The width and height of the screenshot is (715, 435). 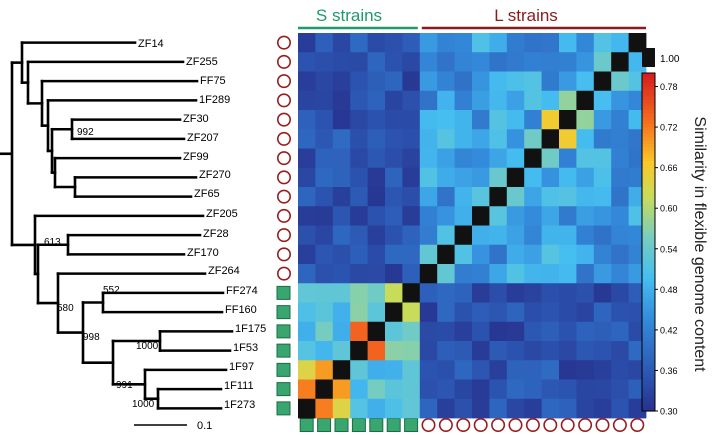 What do you see at coordinates (196, 157) in the screenshot?
I see `tip-label: ZF99` at bounding box center [196, 157].